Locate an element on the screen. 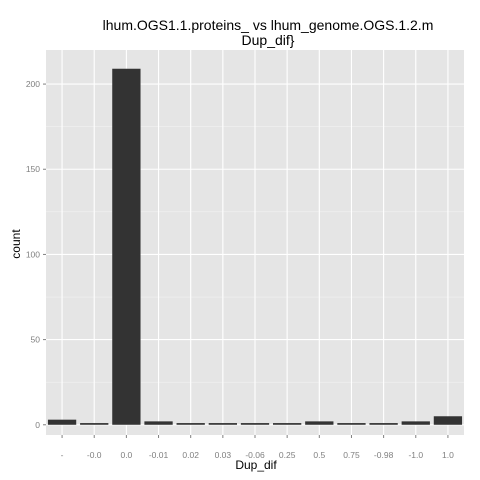 Image resolution: width=480 pixels, height=480 pixels. x-tick-label: 0.75 is located at coordinates (351, 455).